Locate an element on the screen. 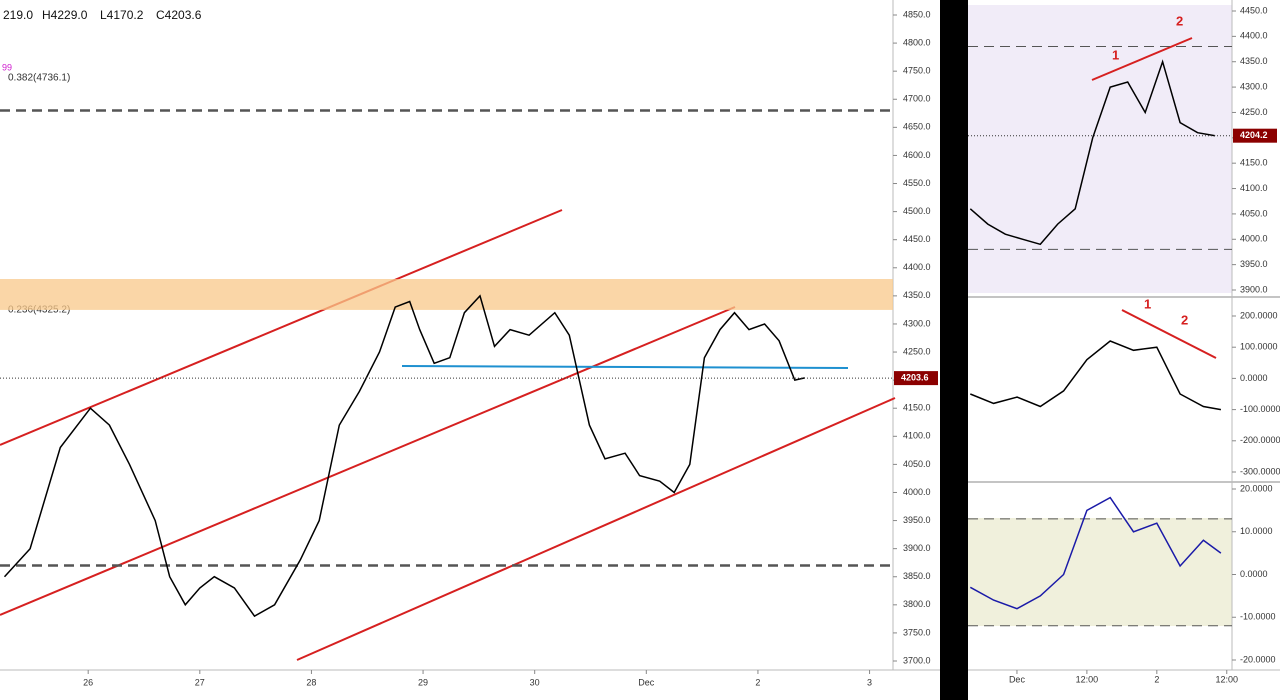  last-price-label: 4203.6 is located at coordinates (915, 377).